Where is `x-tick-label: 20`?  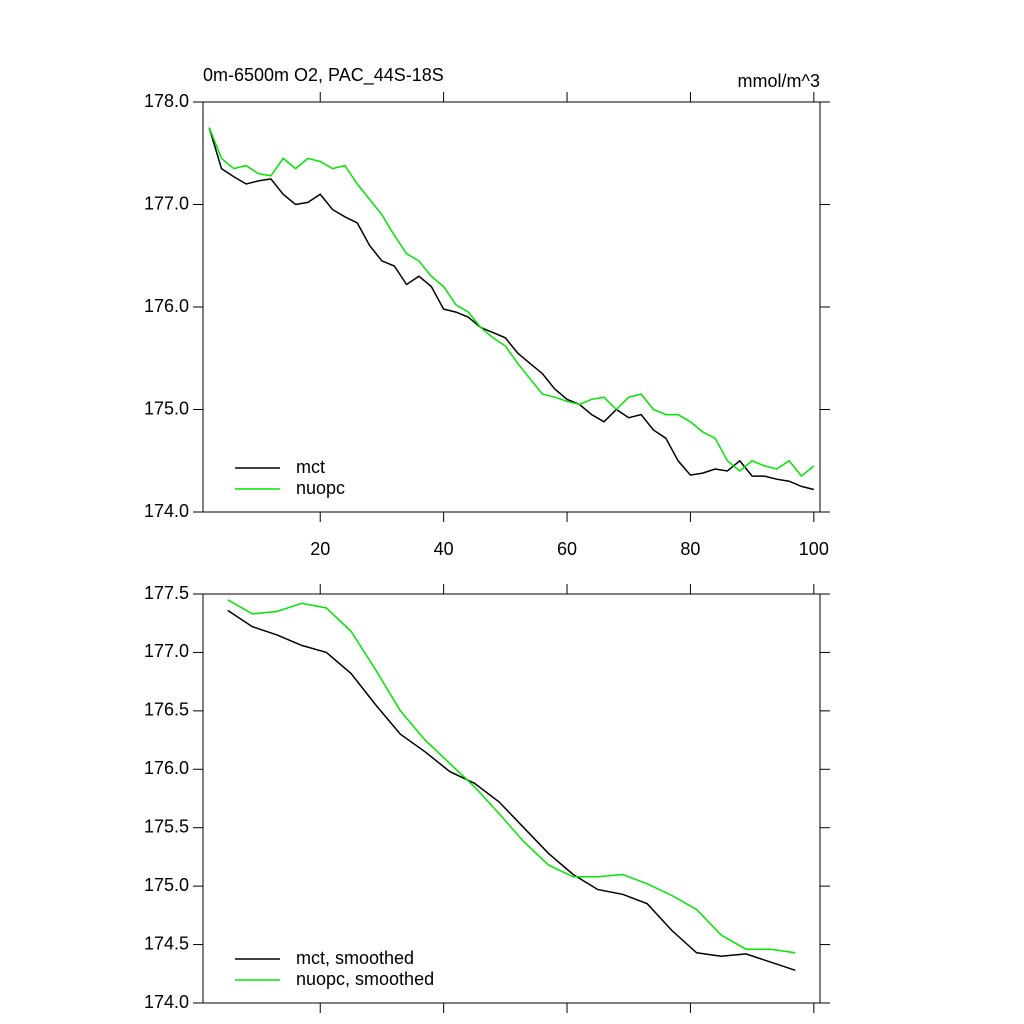
x-tick-label: 20 is located at coordinates (320, 549).